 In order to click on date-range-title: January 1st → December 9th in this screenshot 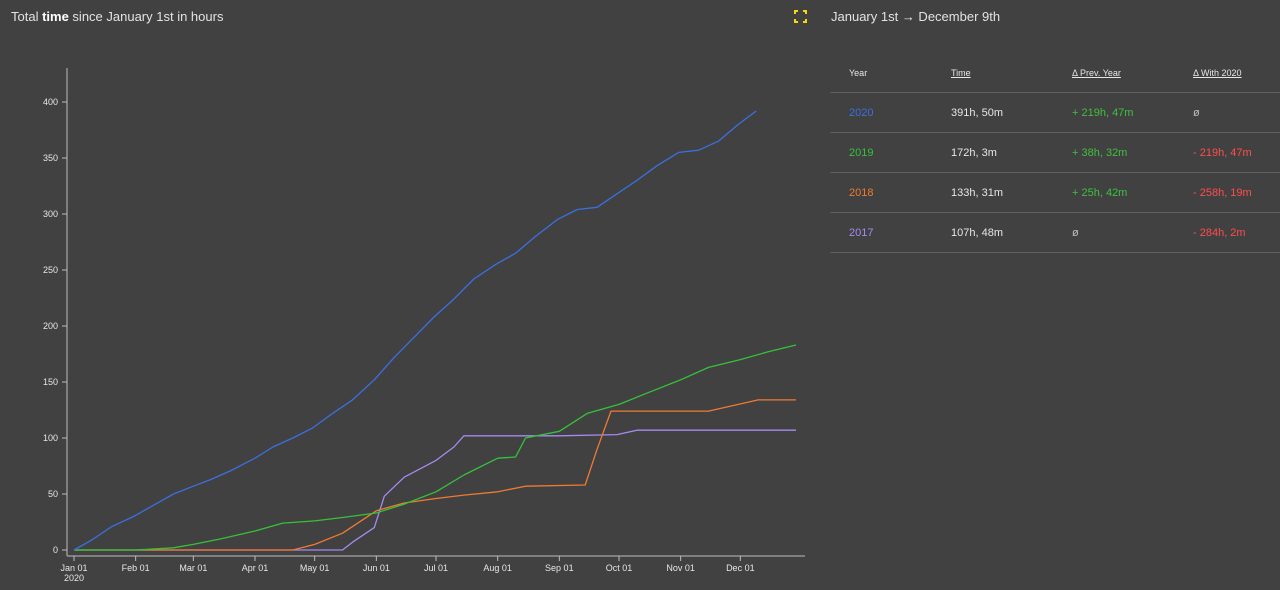, I will do `click(916, 16)`.